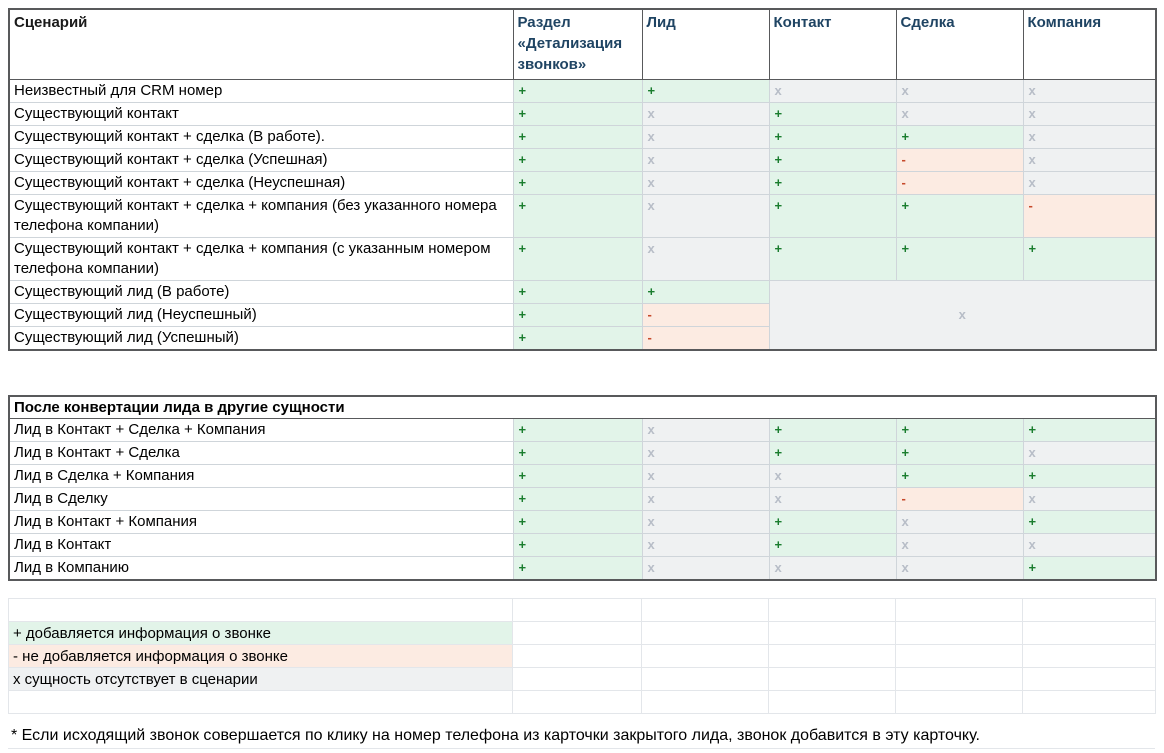  Describe the element at coordinates (261, 337) in the screenshot. I see `scenario-label: Существующий лид (Успешный)` at that location.